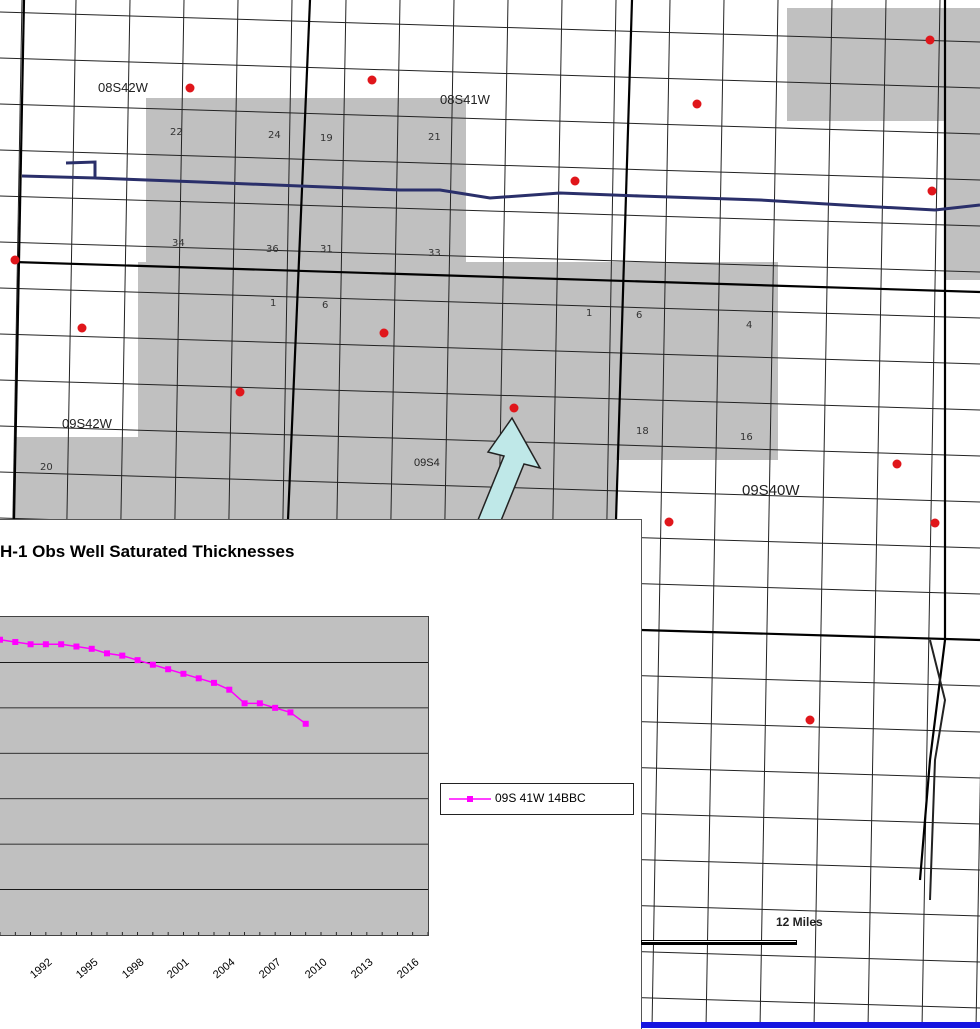 The image size is (980, 1029). What do you see at coordinates (316, 969) in the screenshot?
I see `x-tick-label: 2010` at bounding box center [316, 969].